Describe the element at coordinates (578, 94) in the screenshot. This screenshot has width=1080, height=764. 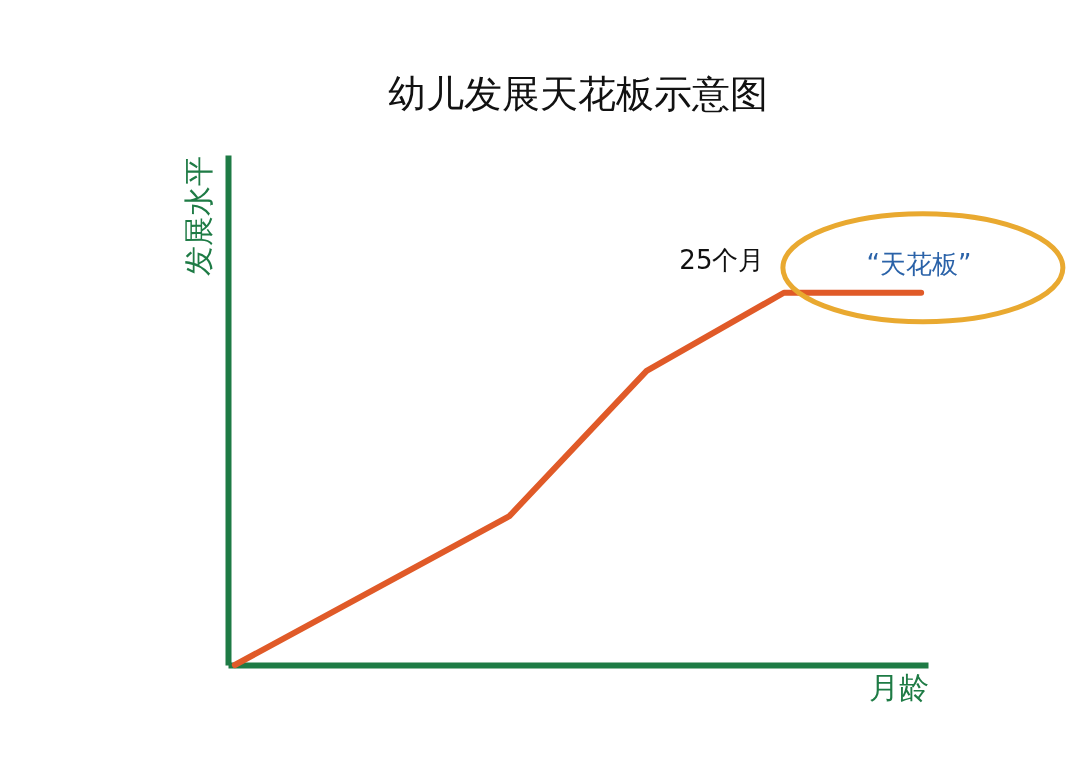
I see `chart-title: 幼儿发展天花板示意图` at that location.